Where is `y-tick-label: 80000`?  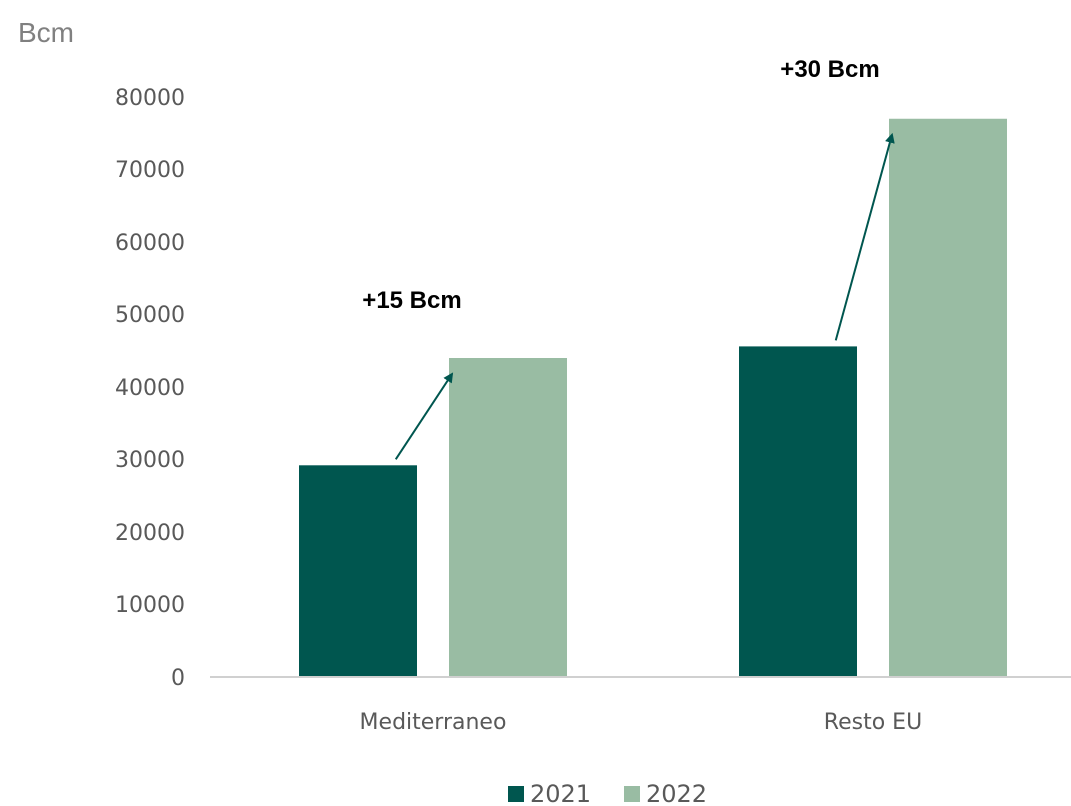 y-tick-label: 80000 is located at coordinates (150, 98).